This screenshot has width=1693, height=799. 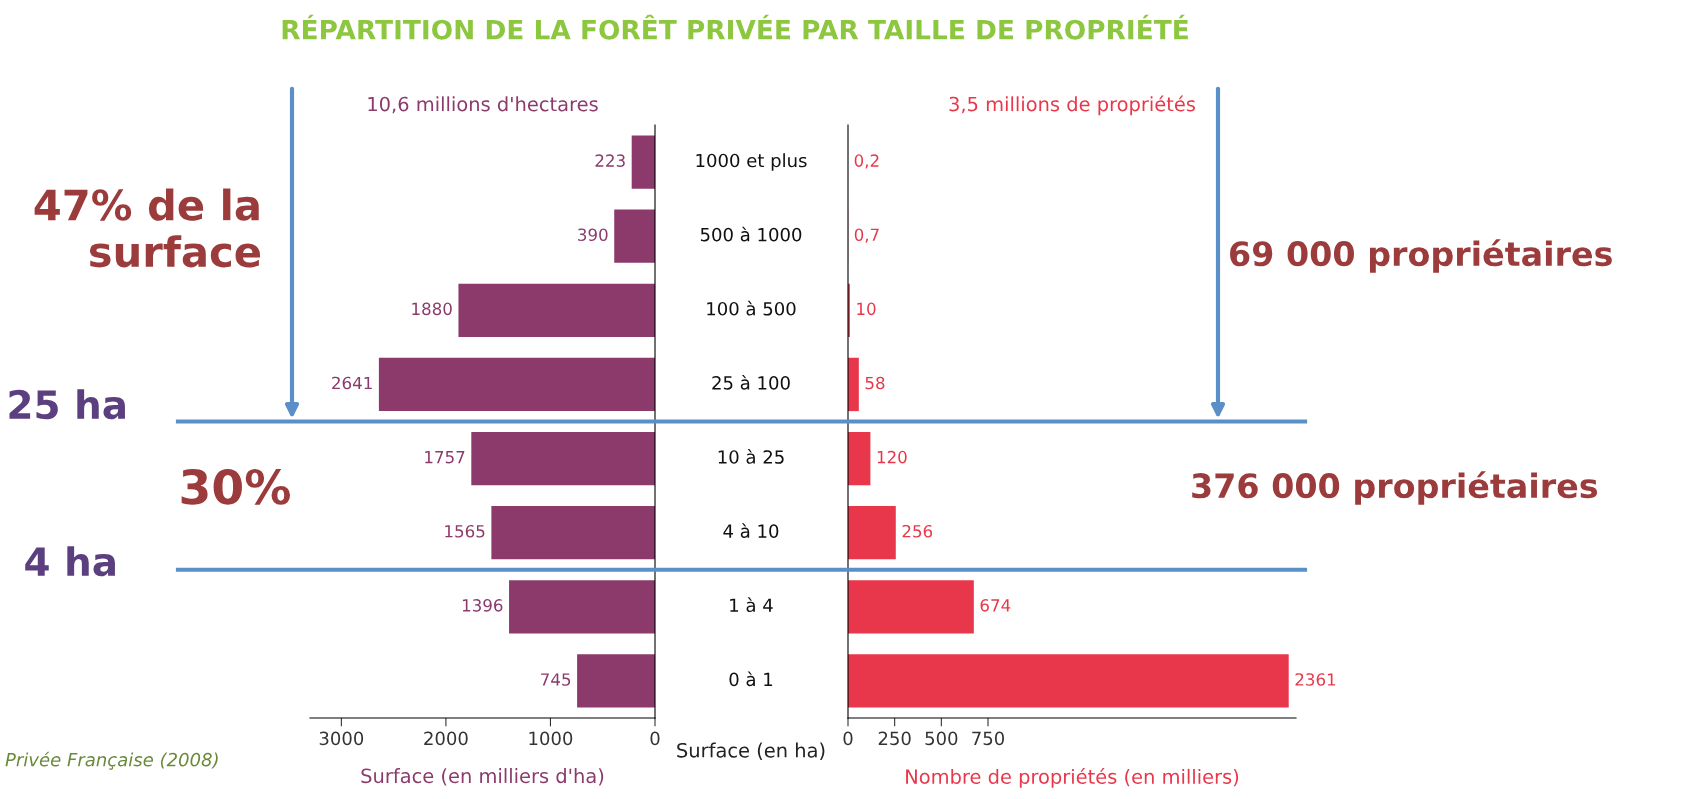 What do you see at coordinates (67, 404) in the screenshot?
I see `text: 25 ha` at bounding box center [67, 404].